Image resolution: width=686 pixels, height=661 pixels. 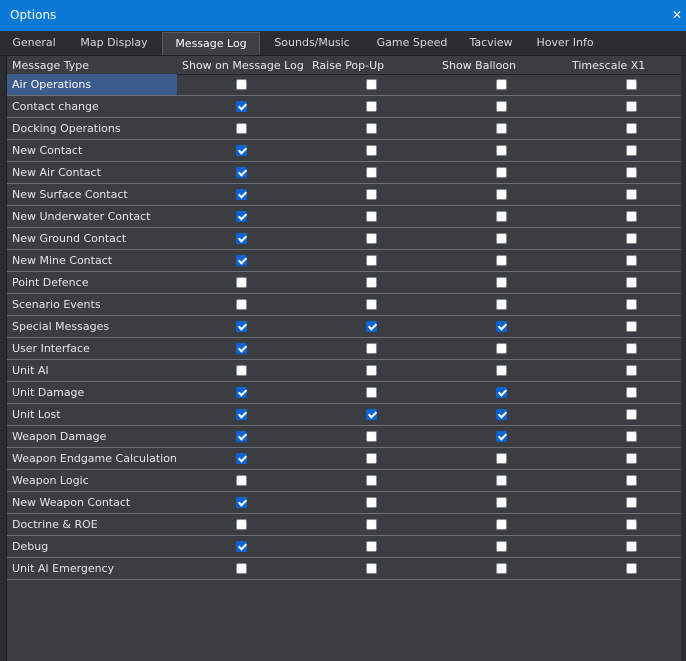 I want to click on tab-tacview: Tacview, so click(x=491, y=42).